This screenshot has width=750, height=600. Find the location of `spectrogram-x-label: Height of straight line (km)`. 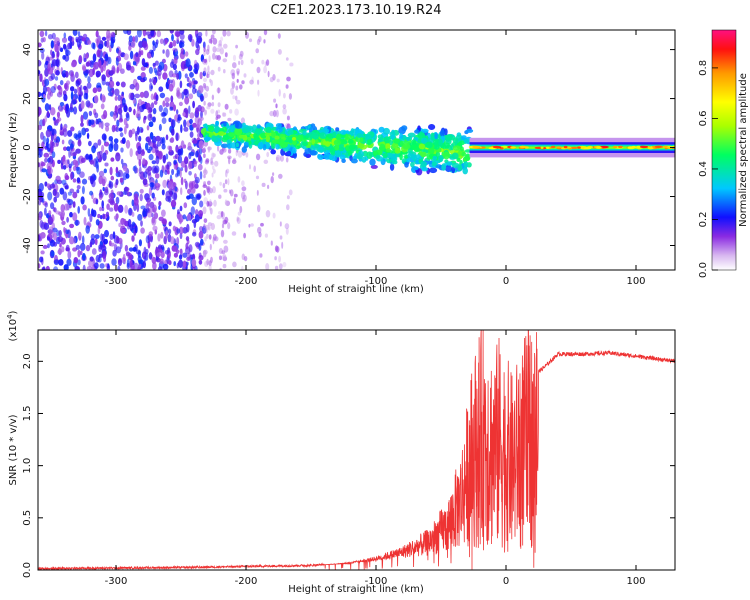

spectrogram-x-label: Height of straight line (km) is located at coordinates (356, 289).